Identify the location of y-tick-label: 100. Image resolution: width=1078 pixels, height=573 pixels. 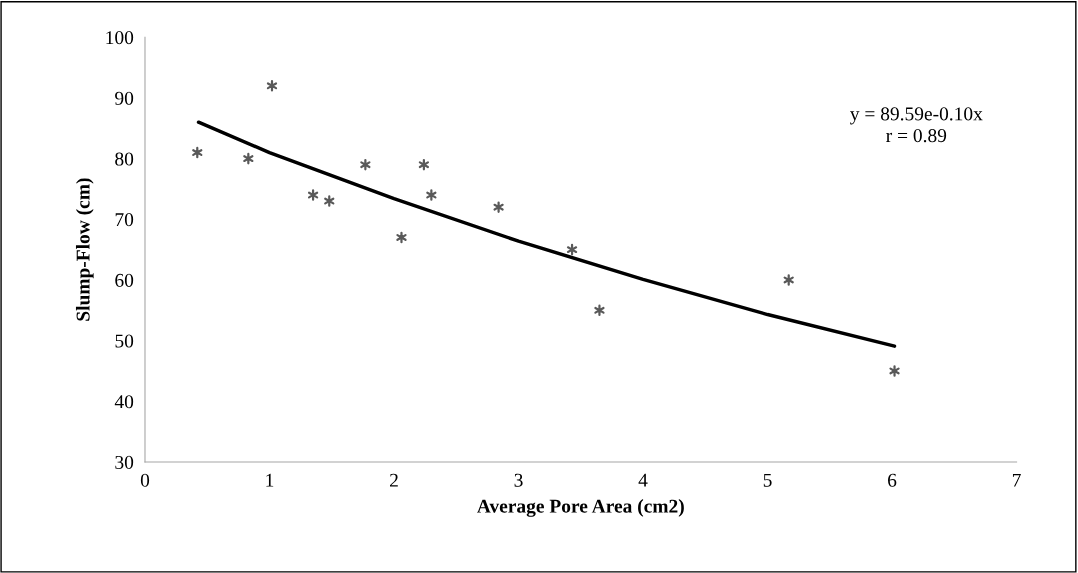
(120, 38).